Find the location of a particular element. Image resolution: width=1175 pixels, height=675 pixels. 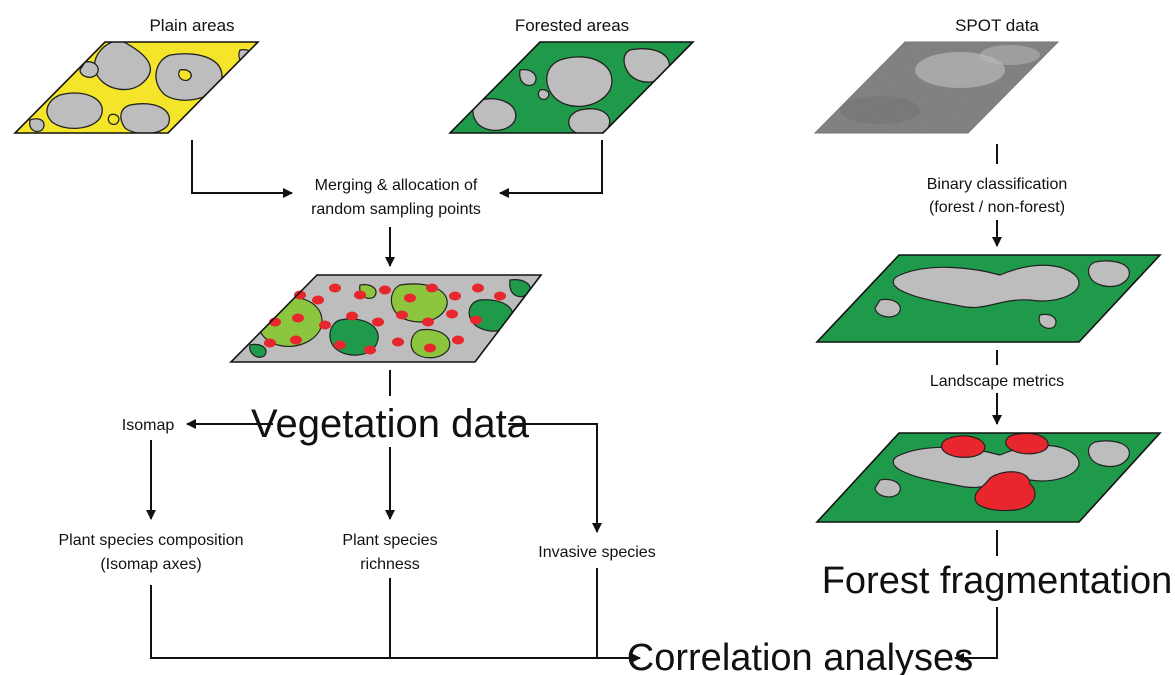

forest-fragmentation-label: Forest fragmentation is located at coordinates (997, 581).